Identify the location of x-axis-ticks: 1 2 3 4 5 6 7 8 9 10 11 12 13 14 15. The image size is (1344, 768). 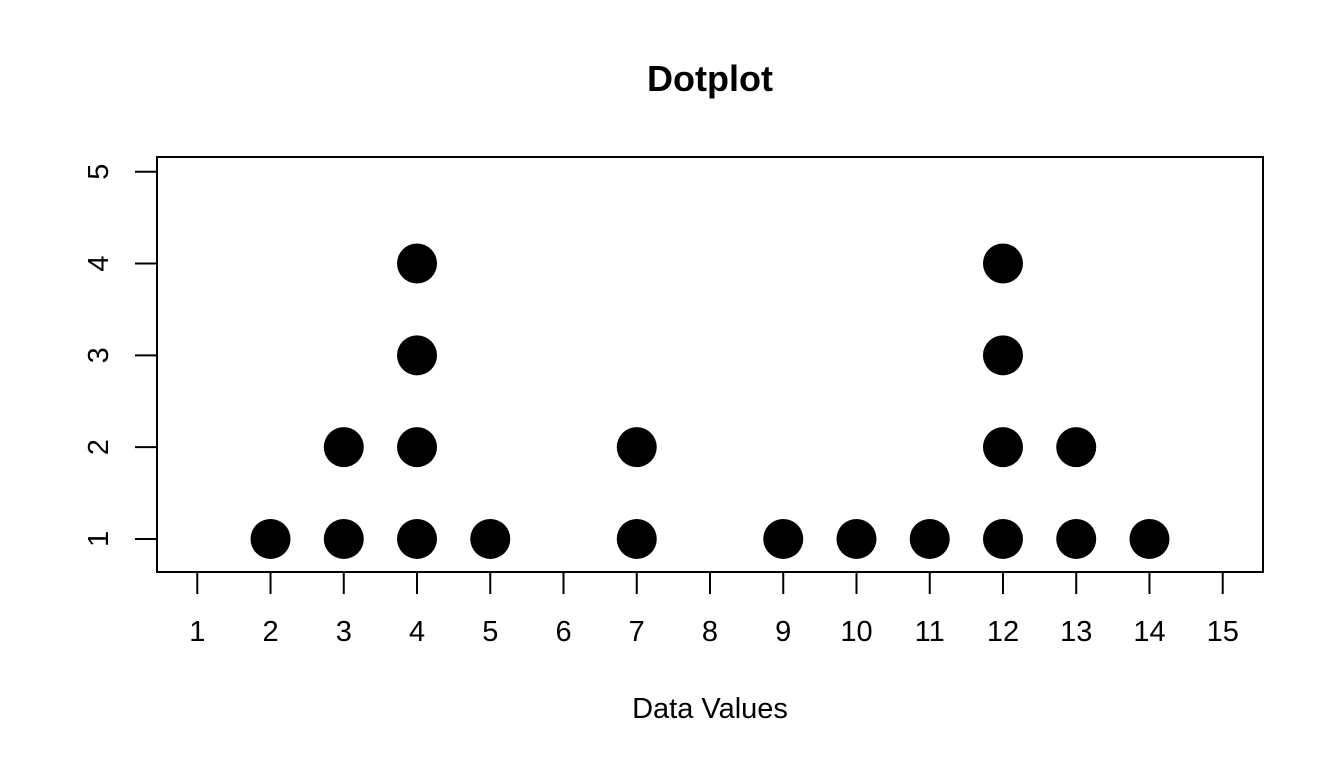
(714, 610).